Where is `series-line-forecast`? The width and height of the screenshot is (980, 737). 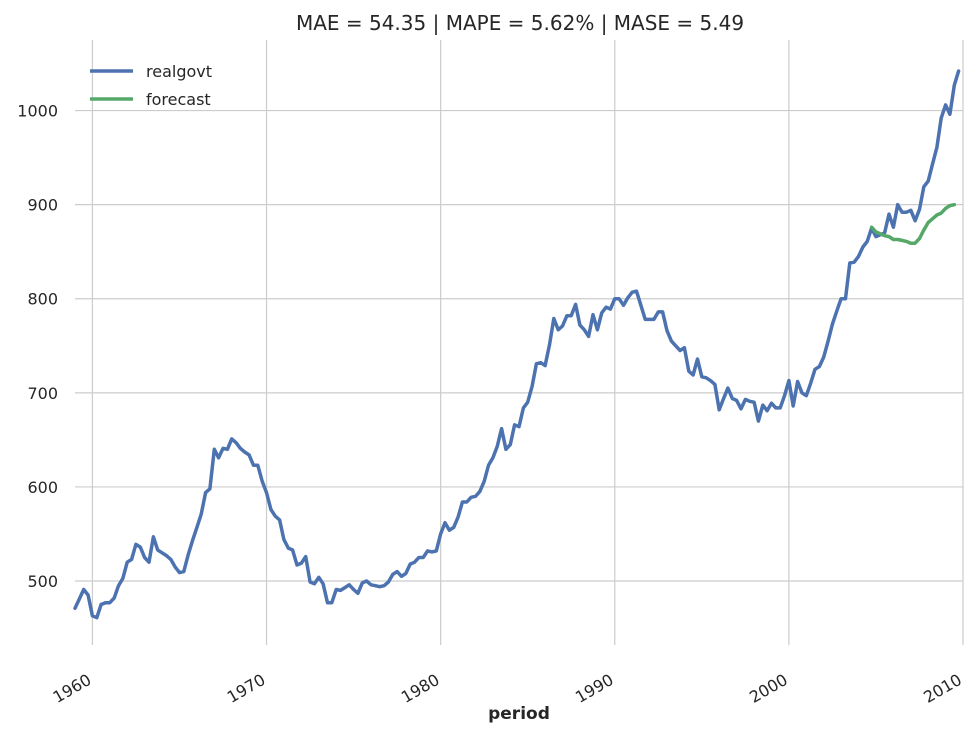
series-line-forecast is located at coordinates (913, 223).